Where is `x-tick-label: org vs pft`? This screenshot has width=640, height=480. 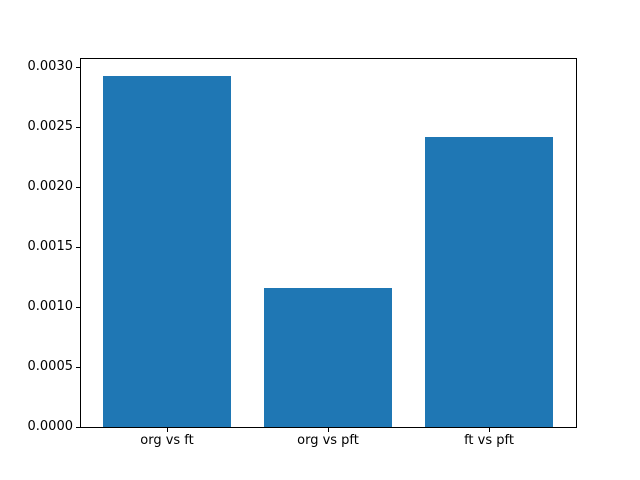
x-tick-label: org vs pft is located at coordinates (328, 440).